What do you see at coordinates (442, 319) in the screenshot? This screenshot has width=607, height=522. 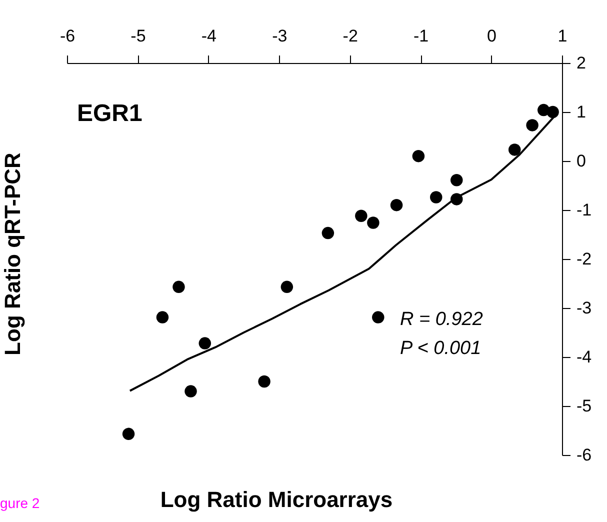 I see `annotation: R = 0.922` at bounding box center [442, 319].